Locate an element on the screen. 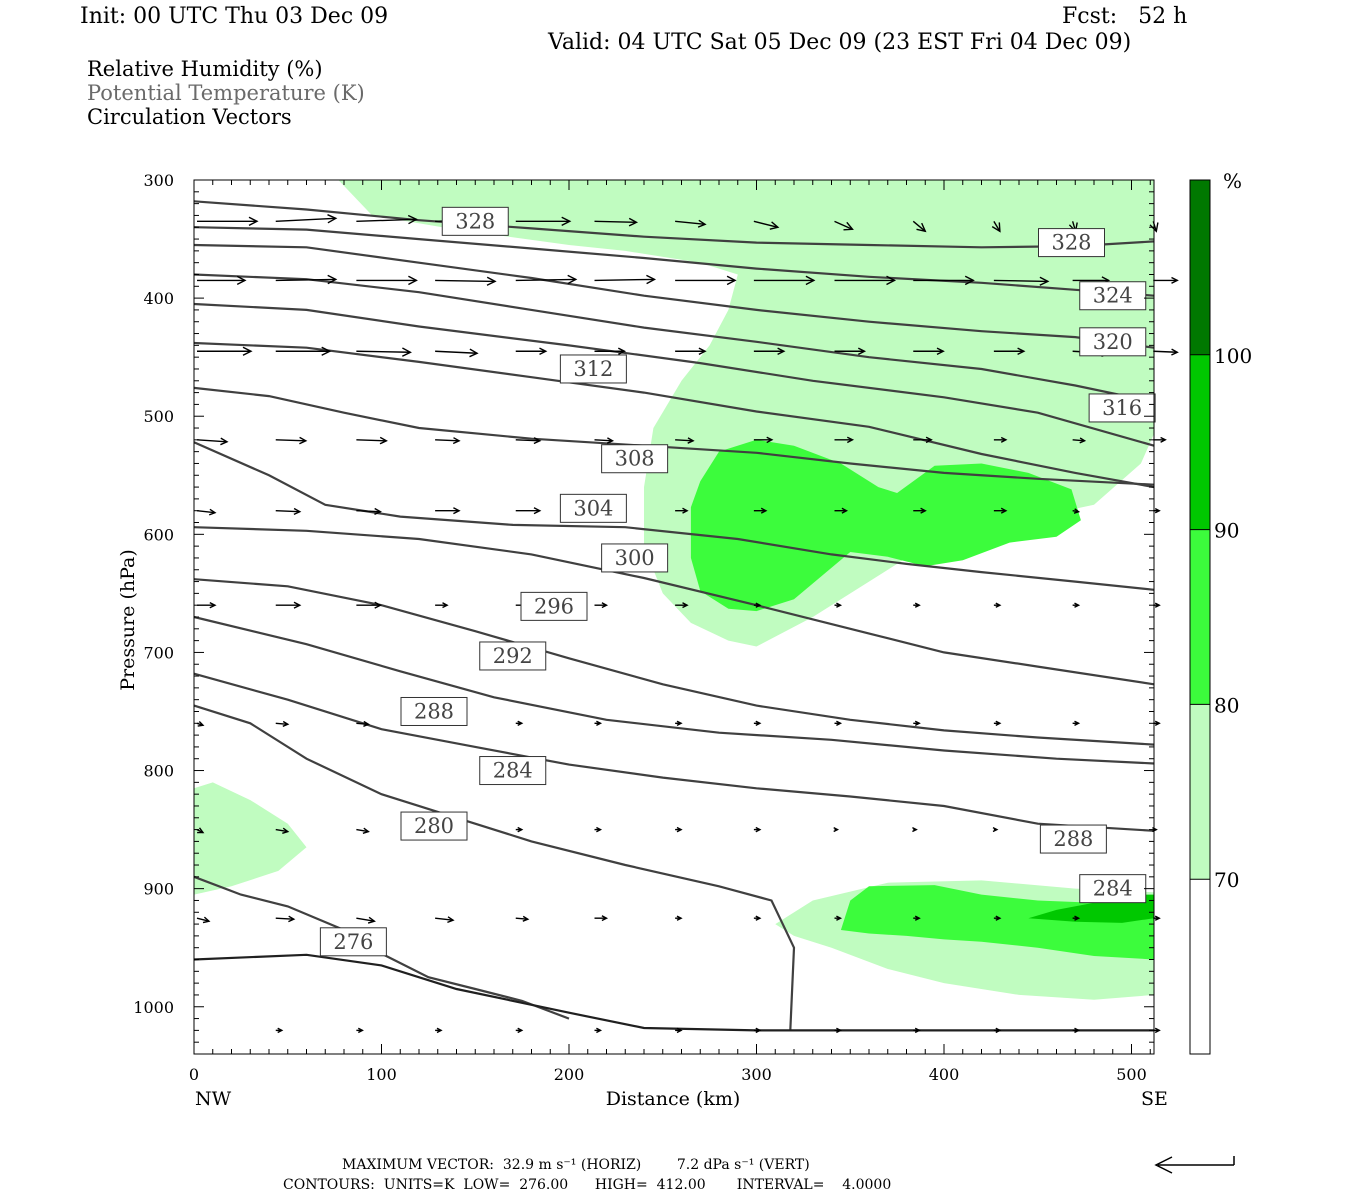 The height and width of the screenshot is (1200, 1350). x-tick-label-200: 200 is located at coordinates (569, 1074).